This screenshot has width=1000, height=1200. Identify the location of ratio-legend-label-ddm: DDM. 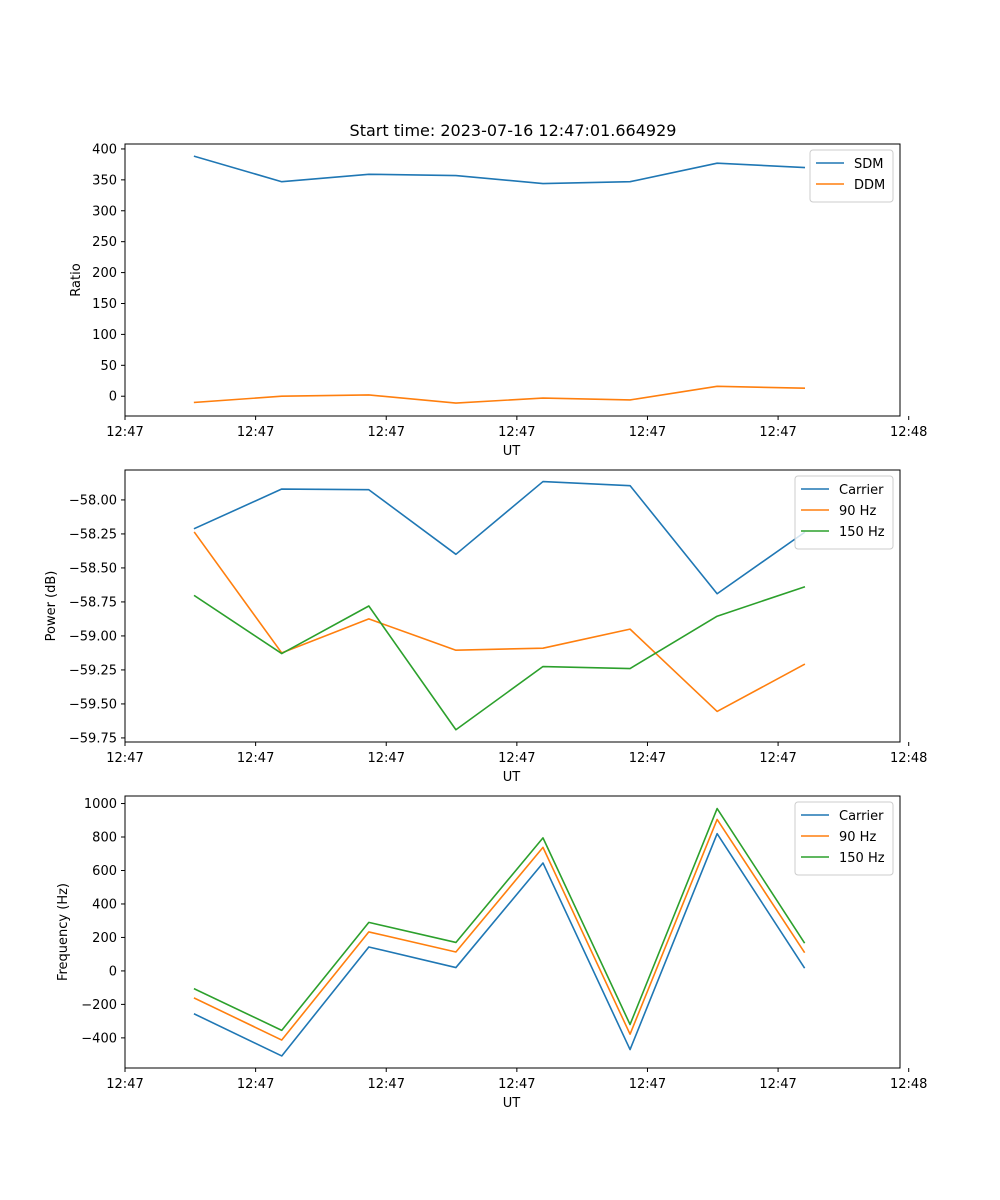
(869, 185).